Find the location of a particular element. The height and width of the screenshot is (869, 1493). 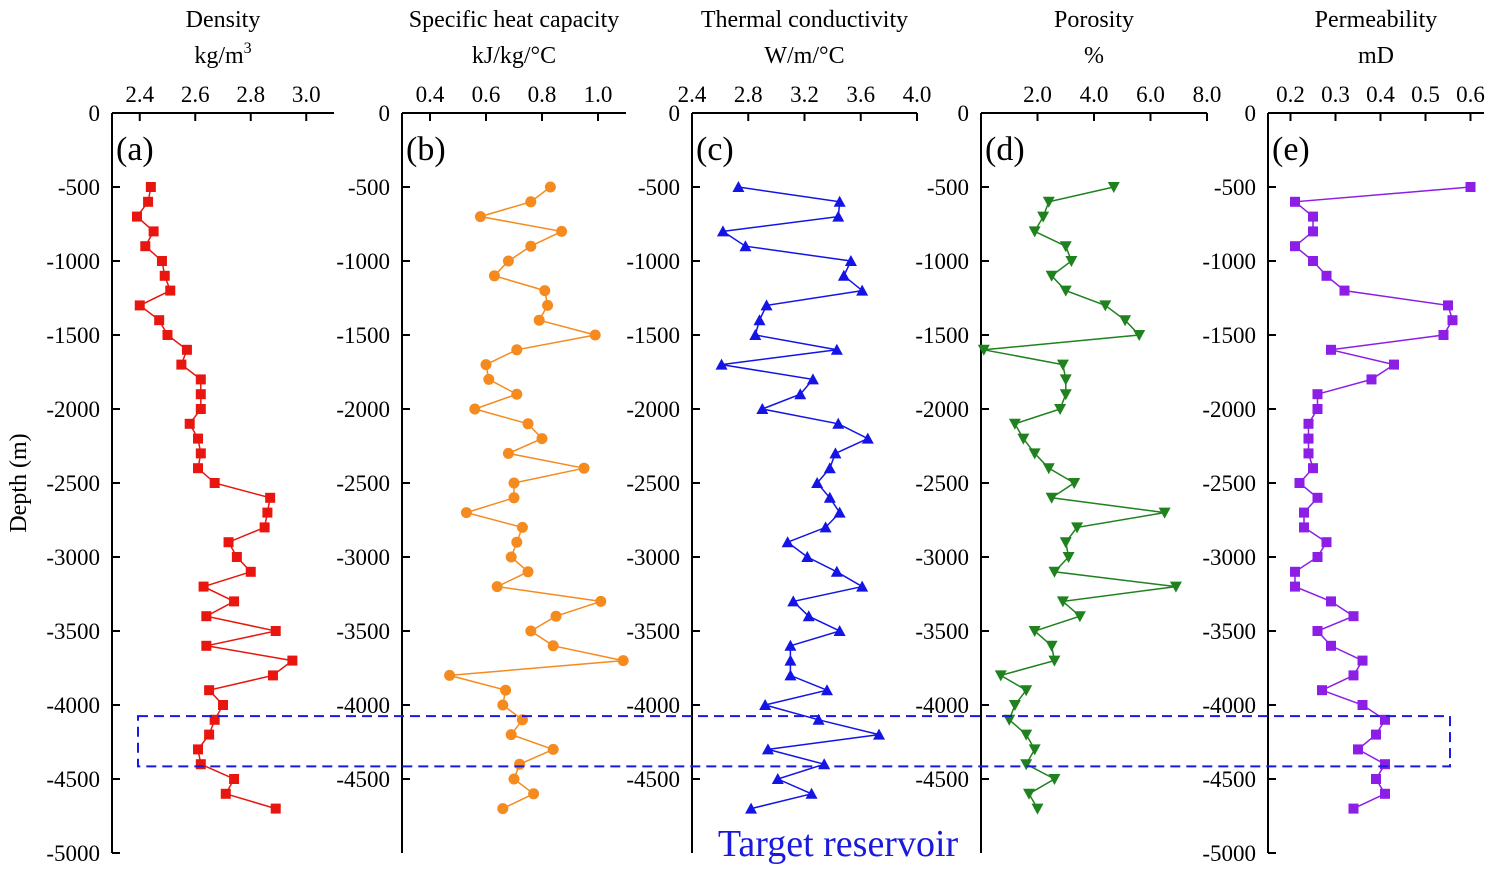

y-tick-label: -3000 is located at coordinates (942, 557).